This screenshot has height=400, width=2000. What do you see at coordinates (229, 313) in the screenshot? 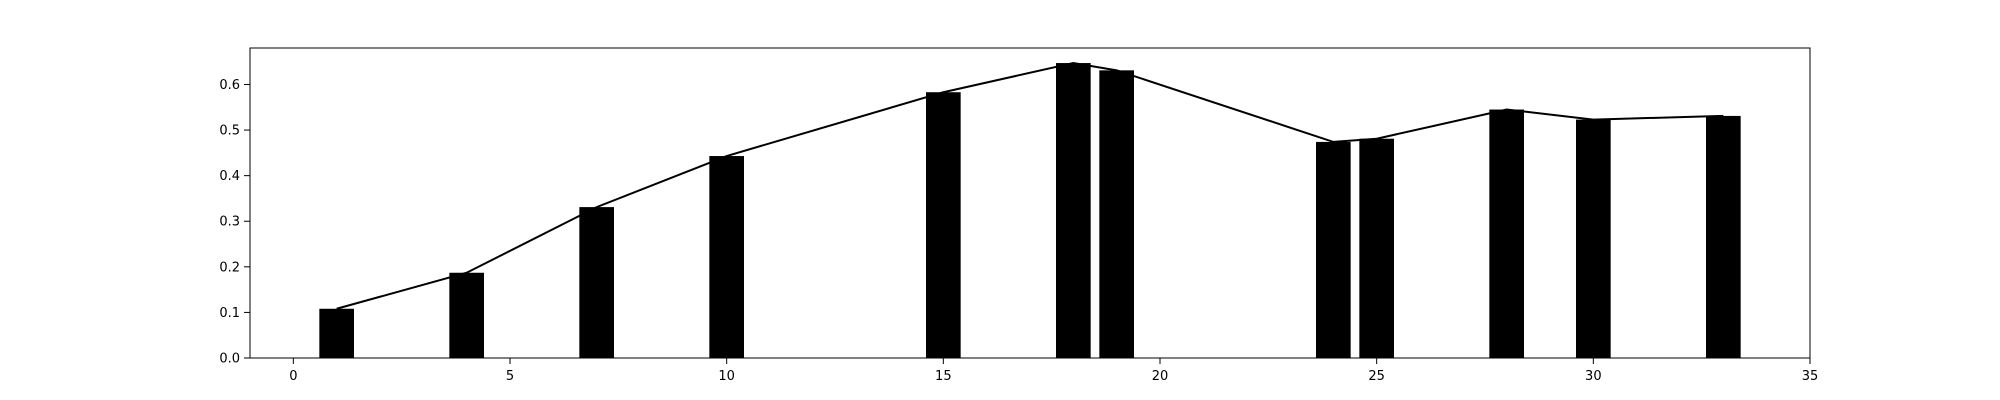
I see `y-tick-label: 0.1` at bounding box center [229, 313].